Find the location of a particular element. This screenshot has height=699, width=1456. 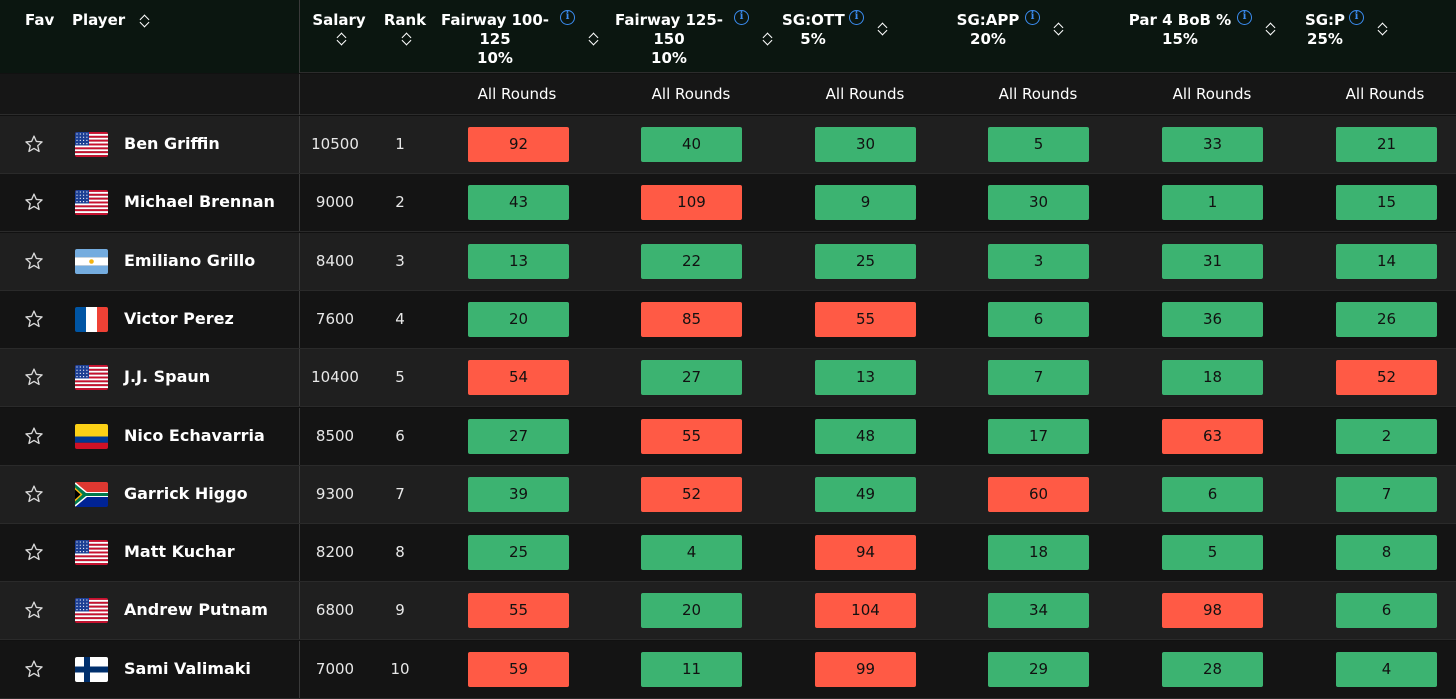

stat-header-line1: SG:APP is located at coordinates (988, 20).